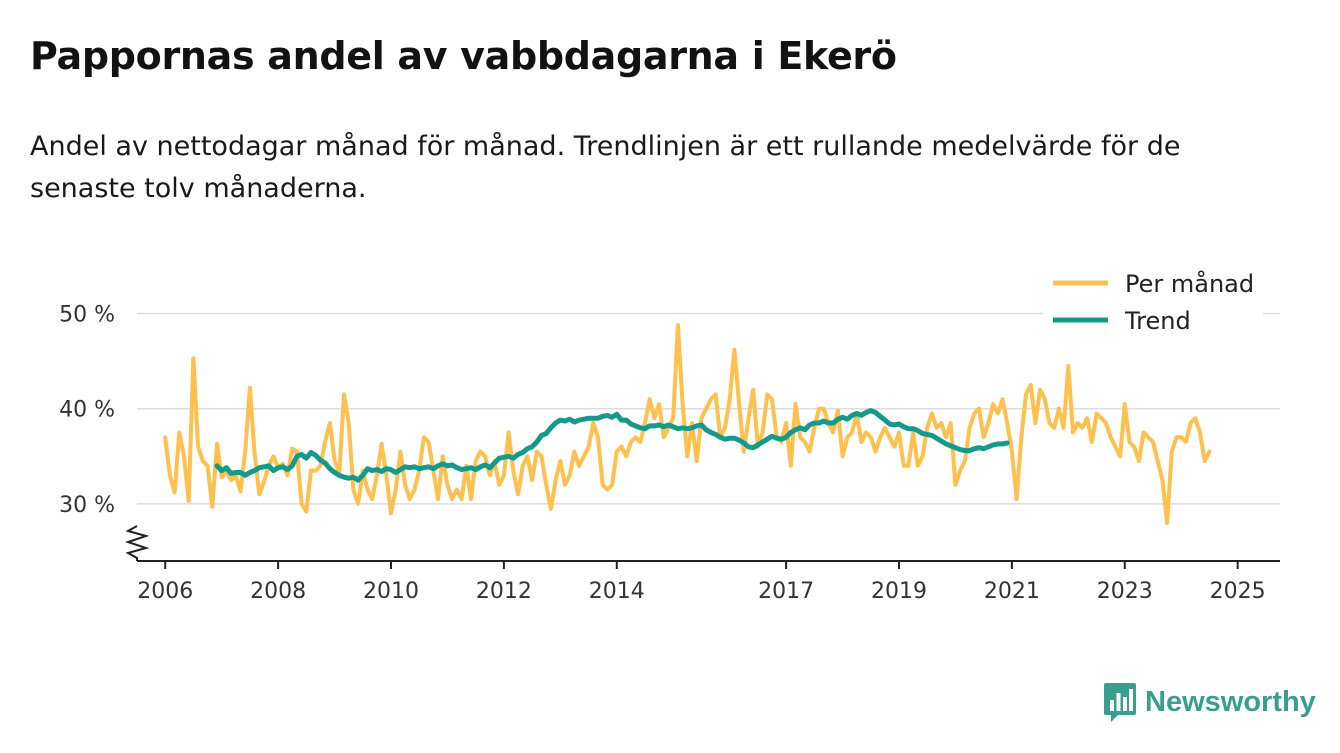  What do you see at coordinates (899, 591) in the screenshot?
I see `x-tick-label: 2019` at bounding box center [899, 591].